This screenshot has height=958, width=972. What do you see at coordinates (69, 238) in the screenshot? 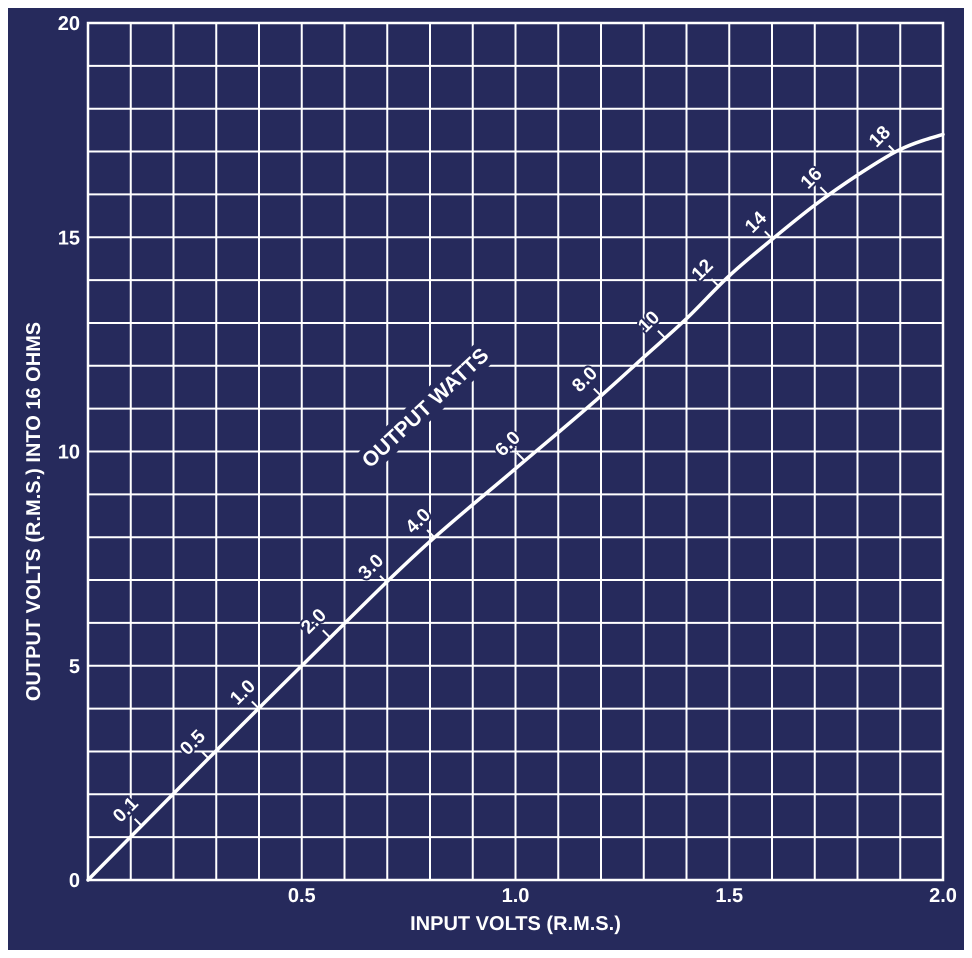
I see `y-tick-label: 15` at bounding box center [69, 238].